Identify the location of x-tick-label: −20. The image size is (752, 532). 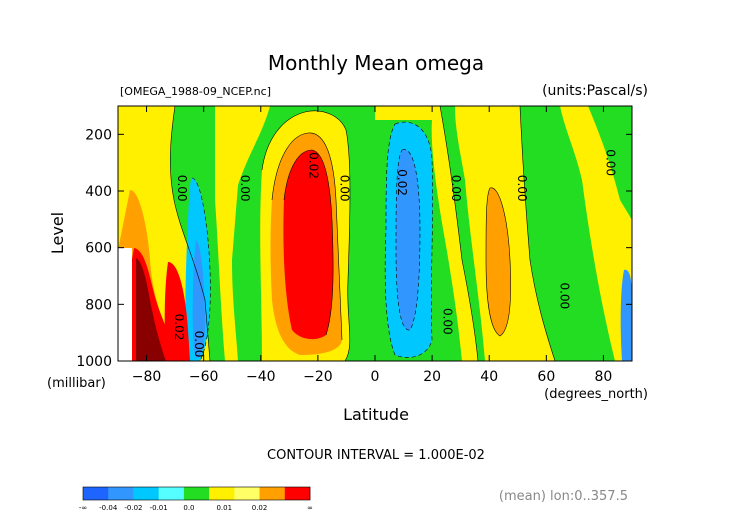
(318, 377).